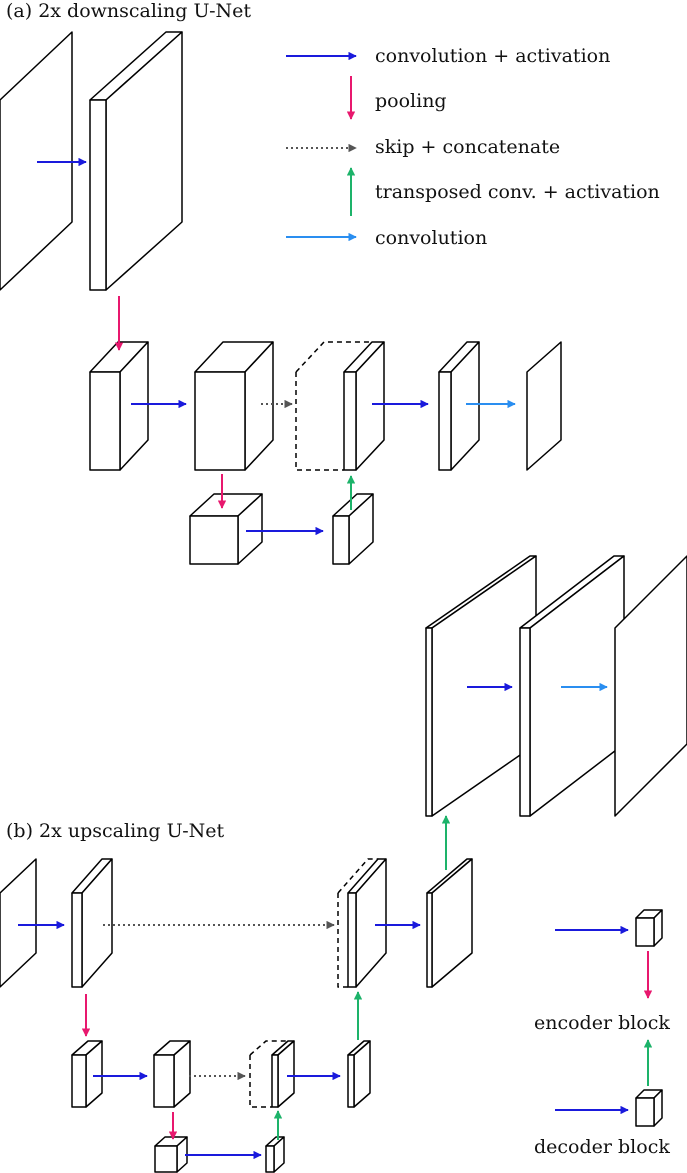  Describe the element at coordinates (18, 923) in the screenshot. I see `b-input-plane` at that location.